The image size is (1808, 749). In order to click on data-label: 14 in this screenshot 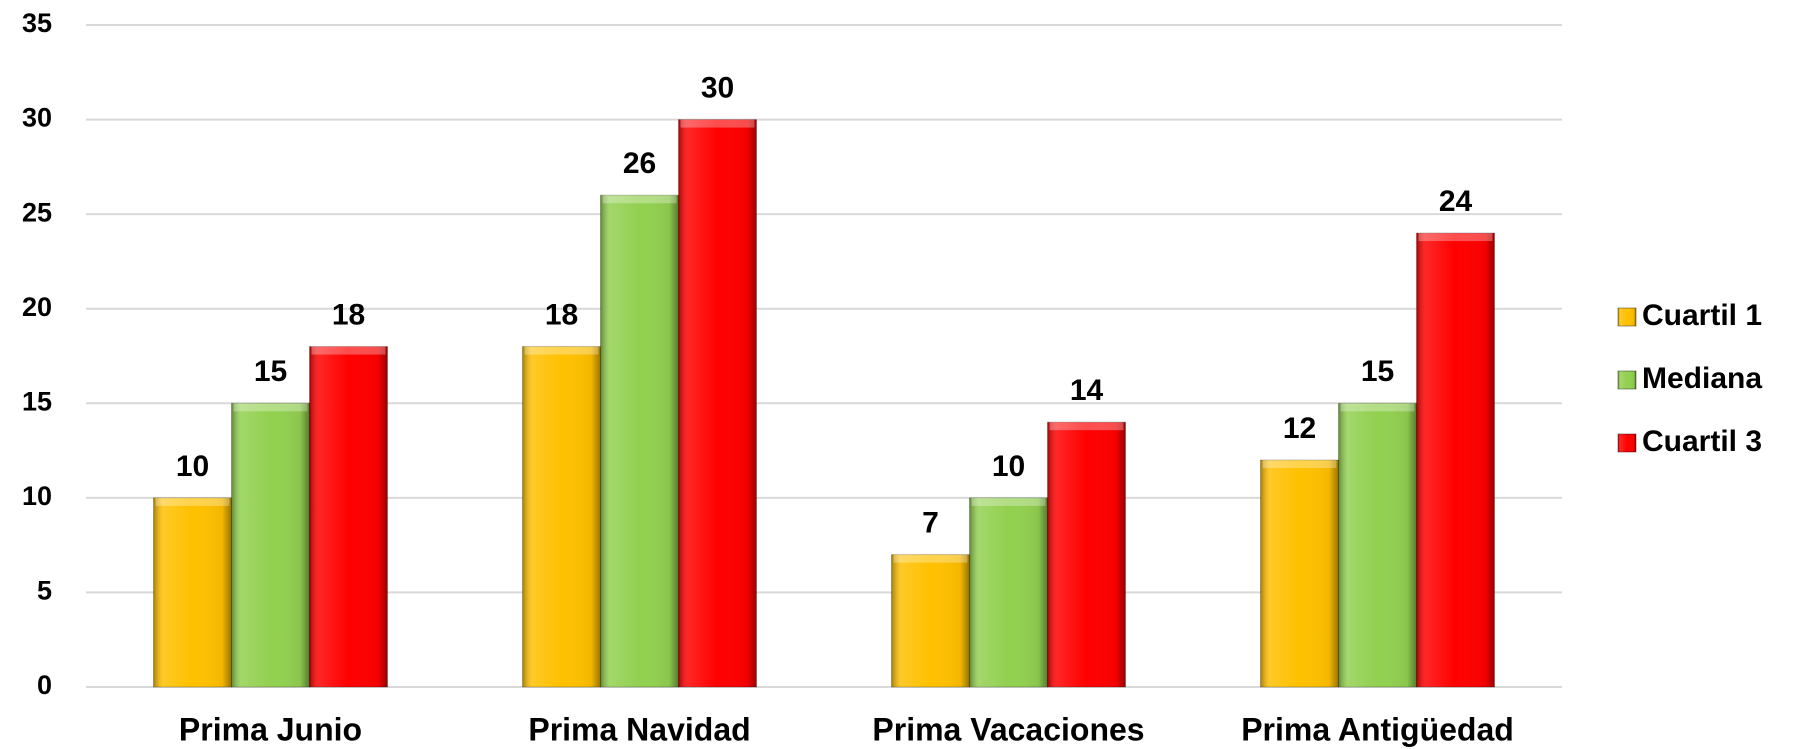, I will do `click(1087, 390)`.